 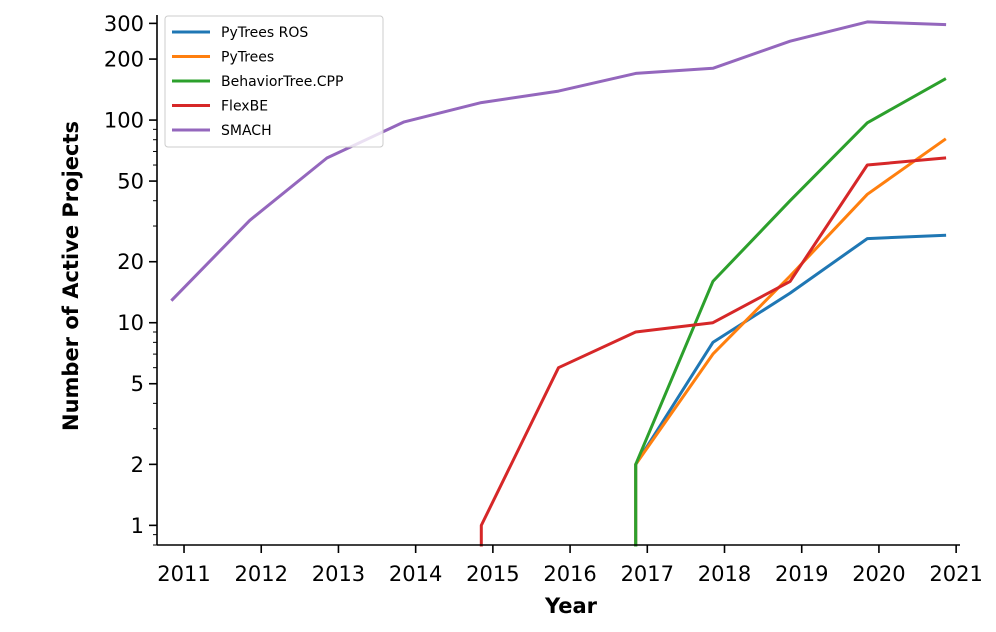 I want to click on legend-label-pytrees-ros: PyTrees ROS, so click(x=264, y=33).